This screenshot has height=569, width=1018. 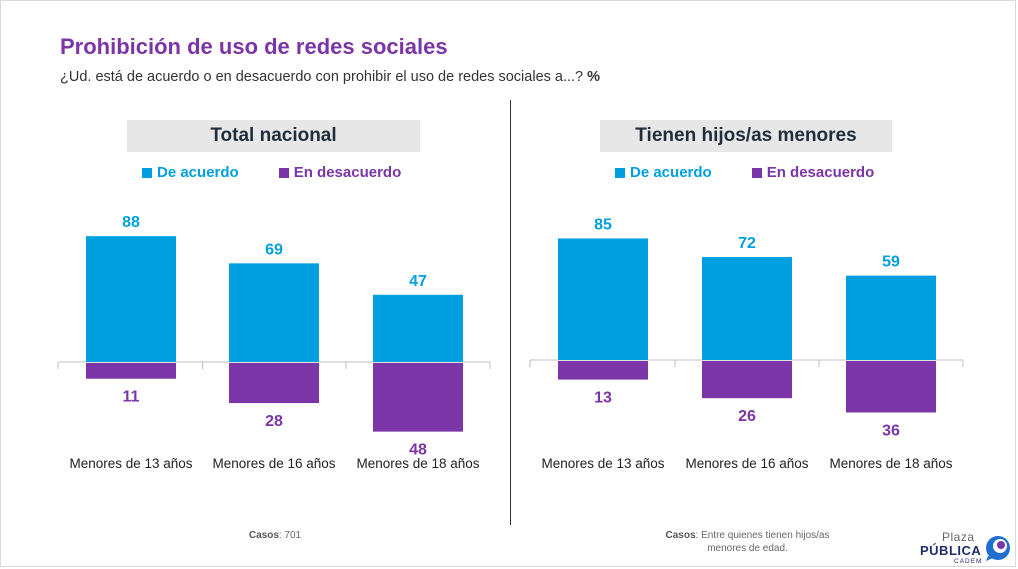 I want to click on legend-left: De acuerdo En desacuerdo, so click(x=271, y=172).